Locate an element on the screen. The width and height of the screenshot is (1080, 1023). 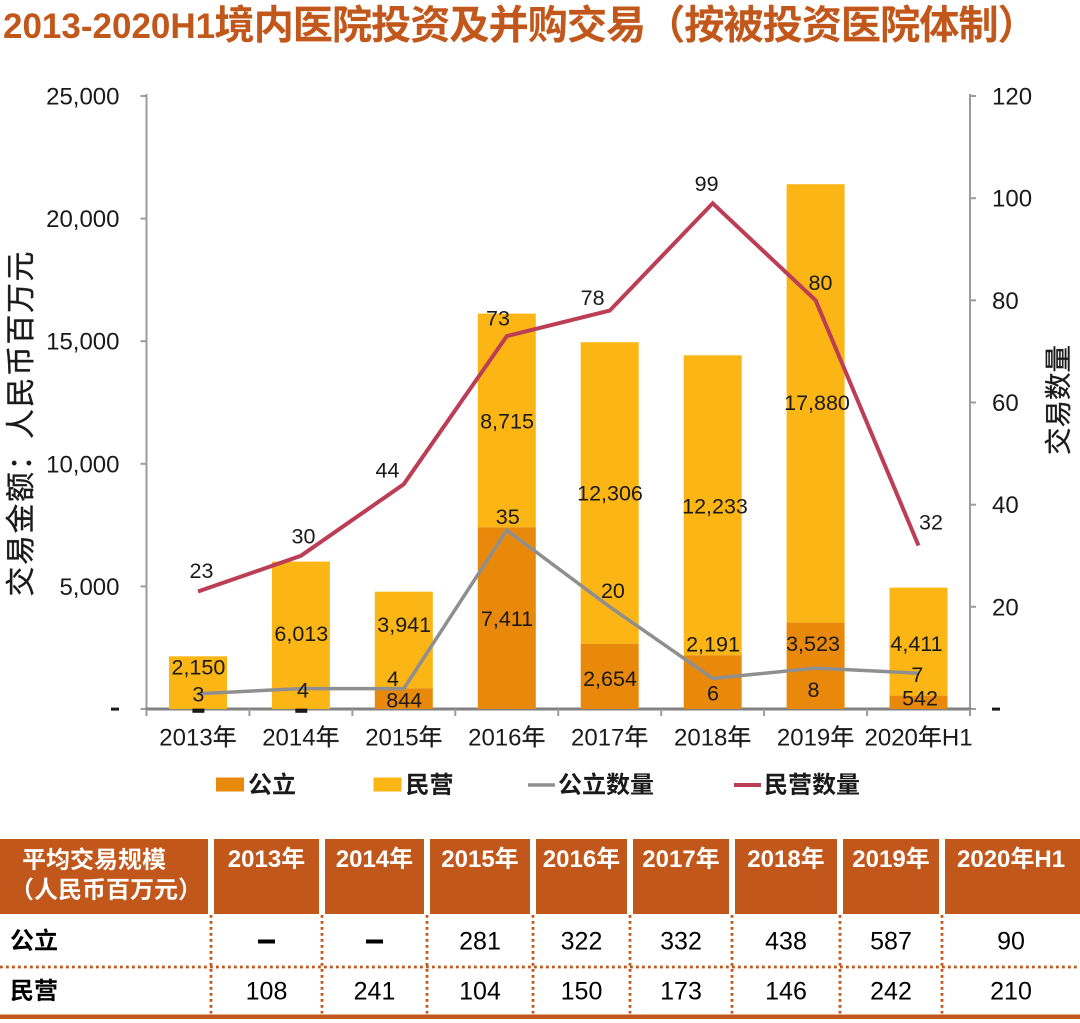
svg-text: 35 is located at coordinates (508, 517).